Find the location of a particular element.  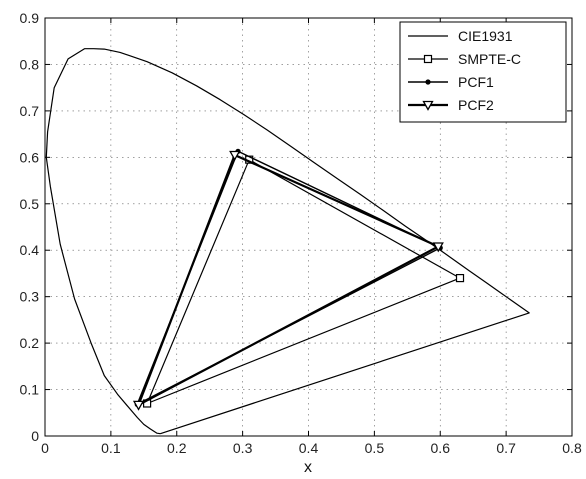

x-tick-label: 0.8 is located at coordinates (572, 448).